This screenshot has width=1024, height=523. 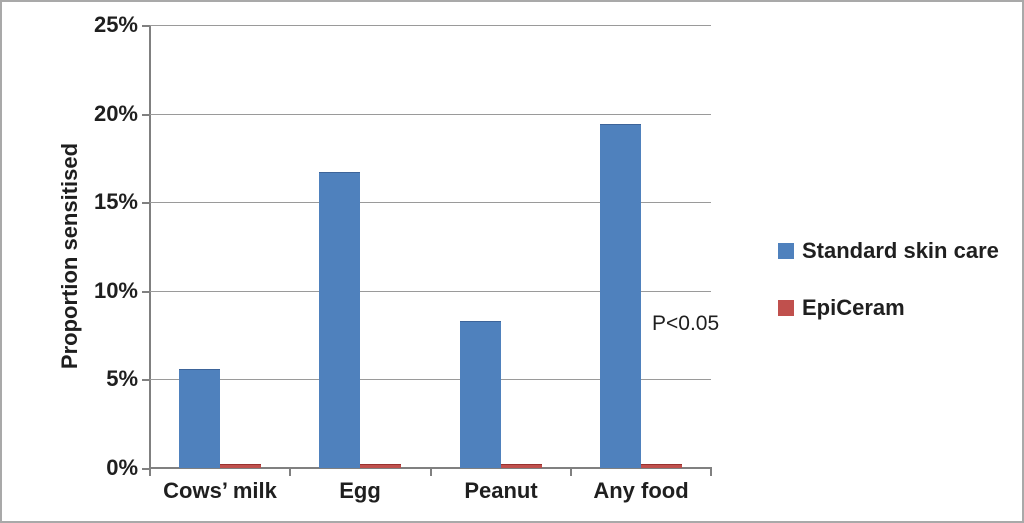 I want to click on bar-standard-skin-care-cows-milk, so click(x=199, y=418).